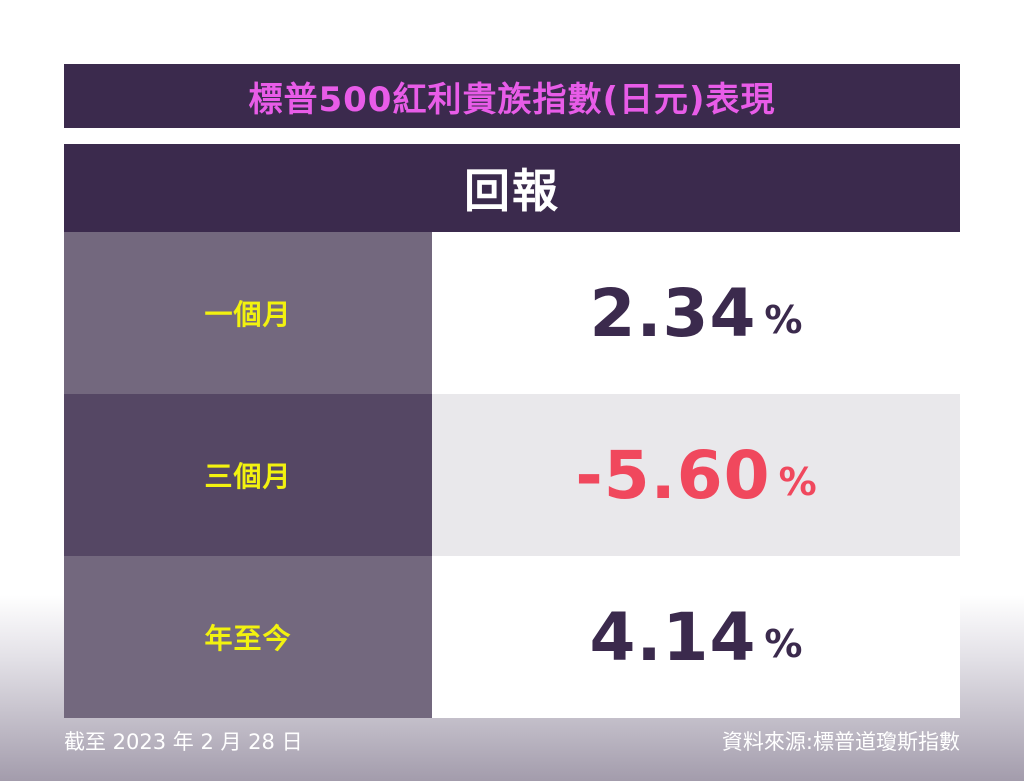 This screenshot has height=781, width=1024. I want to click on as-of-date: 截至 2023 年 2 月 28 日, so click(183, 742).